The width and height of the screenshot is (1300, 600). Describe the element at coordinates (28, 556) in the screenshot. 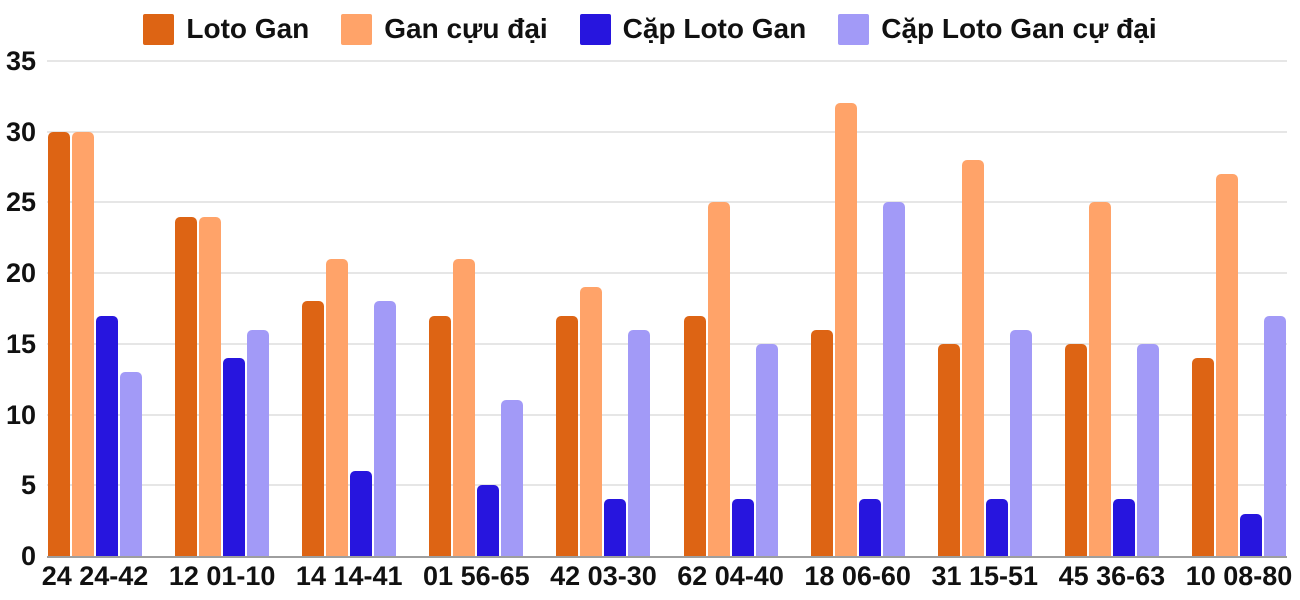

I see `y-tick-label: 0` at that location.